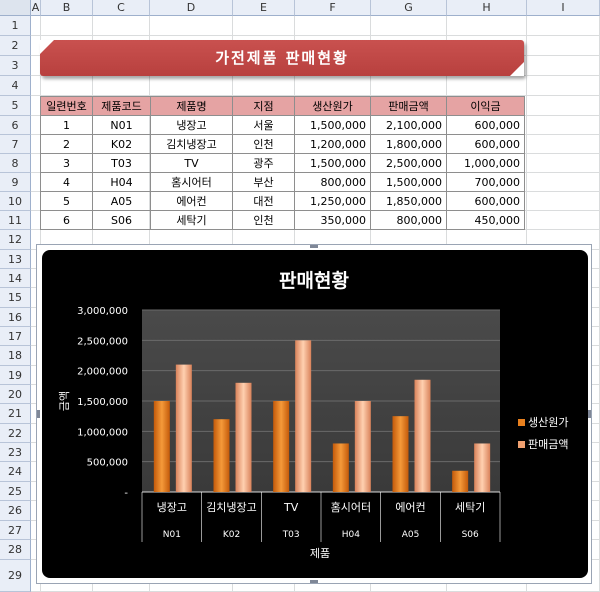 The width and height of the screenshot is (600, 592). What do you see at coordinates (66, 106) in the screenshot?
I see `header-cell: 일련번호` at bounding box center [66, 106].